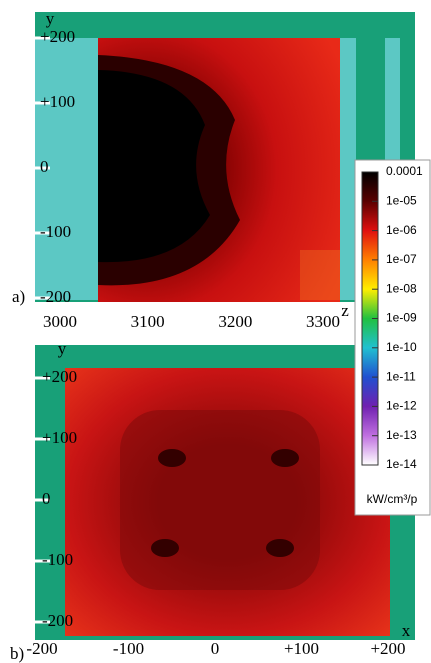  What do you see at coordinates (401, 259) in the screenshot?
I see `colorbar-tick-label: 1e-07` at bounding box center [401, 259].